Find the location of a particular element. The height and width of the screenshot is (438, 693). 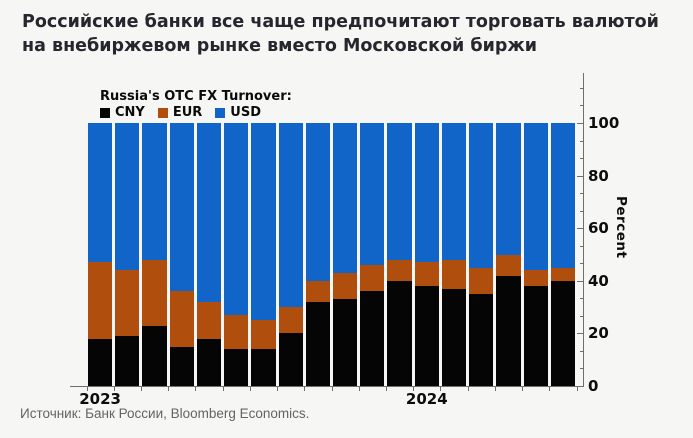

usd-swatch is located at coordinates (220, 112).